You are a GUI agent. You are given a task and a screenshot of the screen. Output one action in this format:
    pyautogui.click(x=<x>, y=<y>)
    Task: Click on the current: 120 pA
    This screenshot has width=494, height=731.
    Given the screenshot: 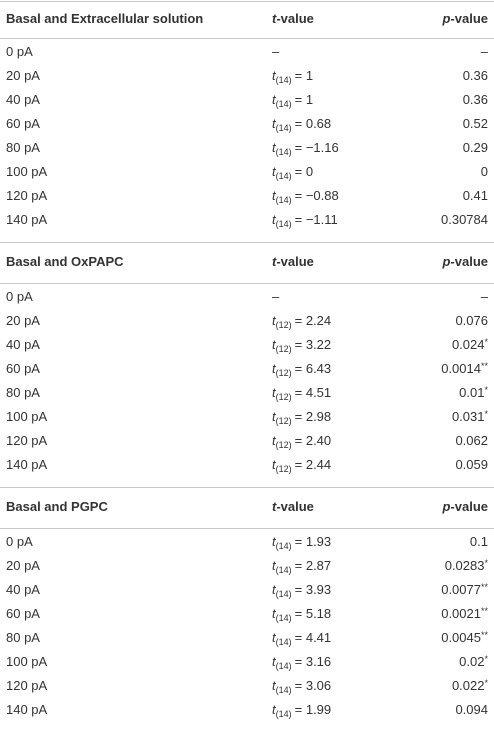 What is the action you would take?
    pyautogui.click(x=27, y=195)
    